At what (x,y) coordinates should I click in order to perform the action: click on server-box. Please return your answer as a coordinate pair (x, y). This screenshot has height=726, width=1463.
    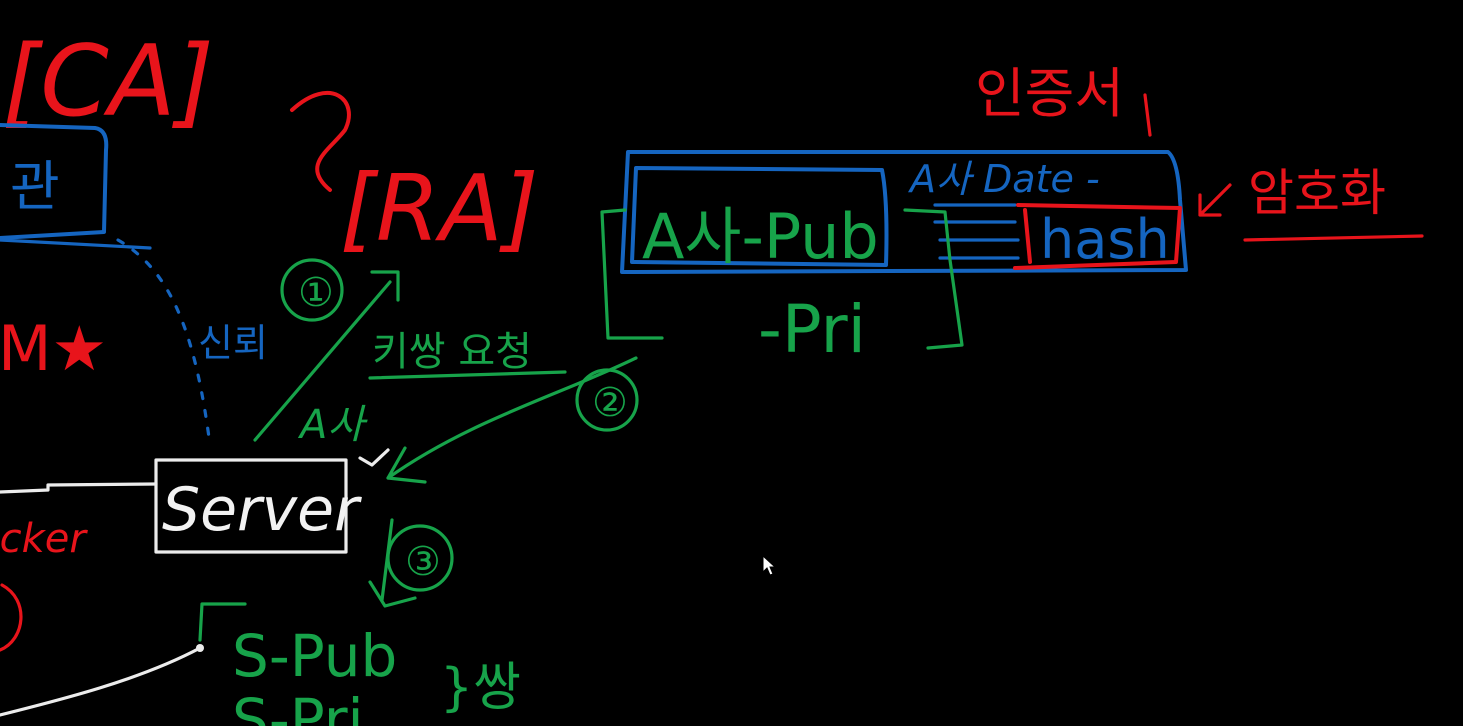
    Looking at the image, I should click on (251, 506).